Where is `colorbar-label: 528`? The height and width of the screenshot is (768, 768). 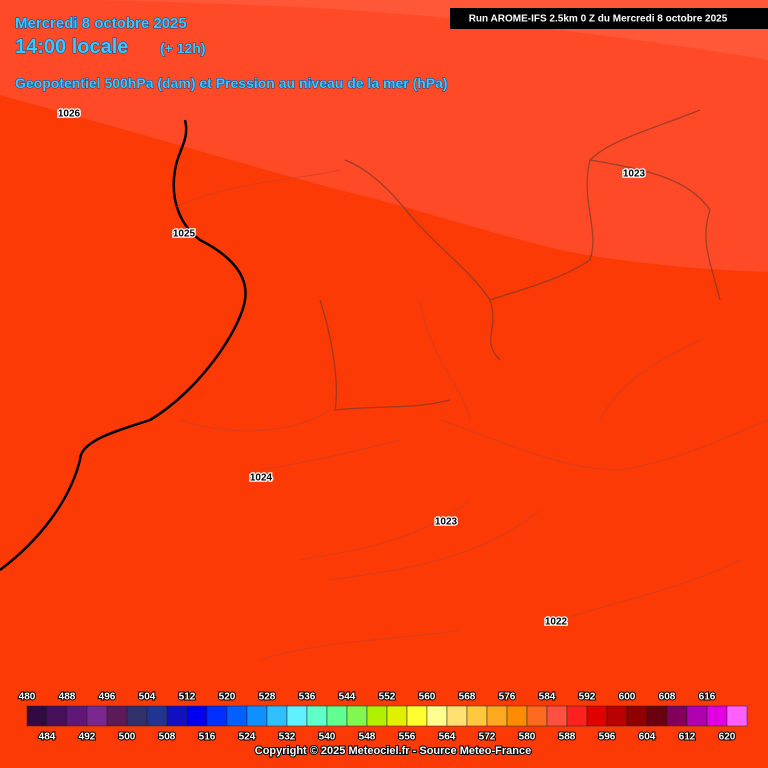
colorbar-label: 528 is located at coordinates (267, 697).